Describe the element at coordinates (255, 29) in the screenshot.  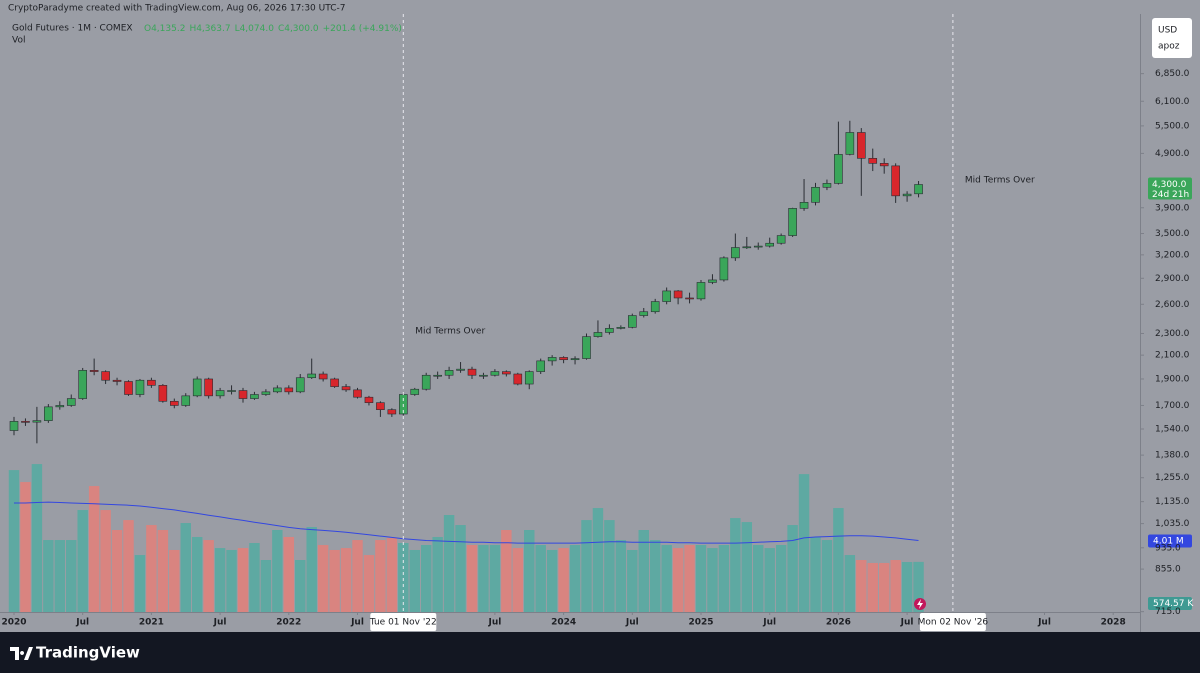
I see `legend-low: L4,074.0` at that location.